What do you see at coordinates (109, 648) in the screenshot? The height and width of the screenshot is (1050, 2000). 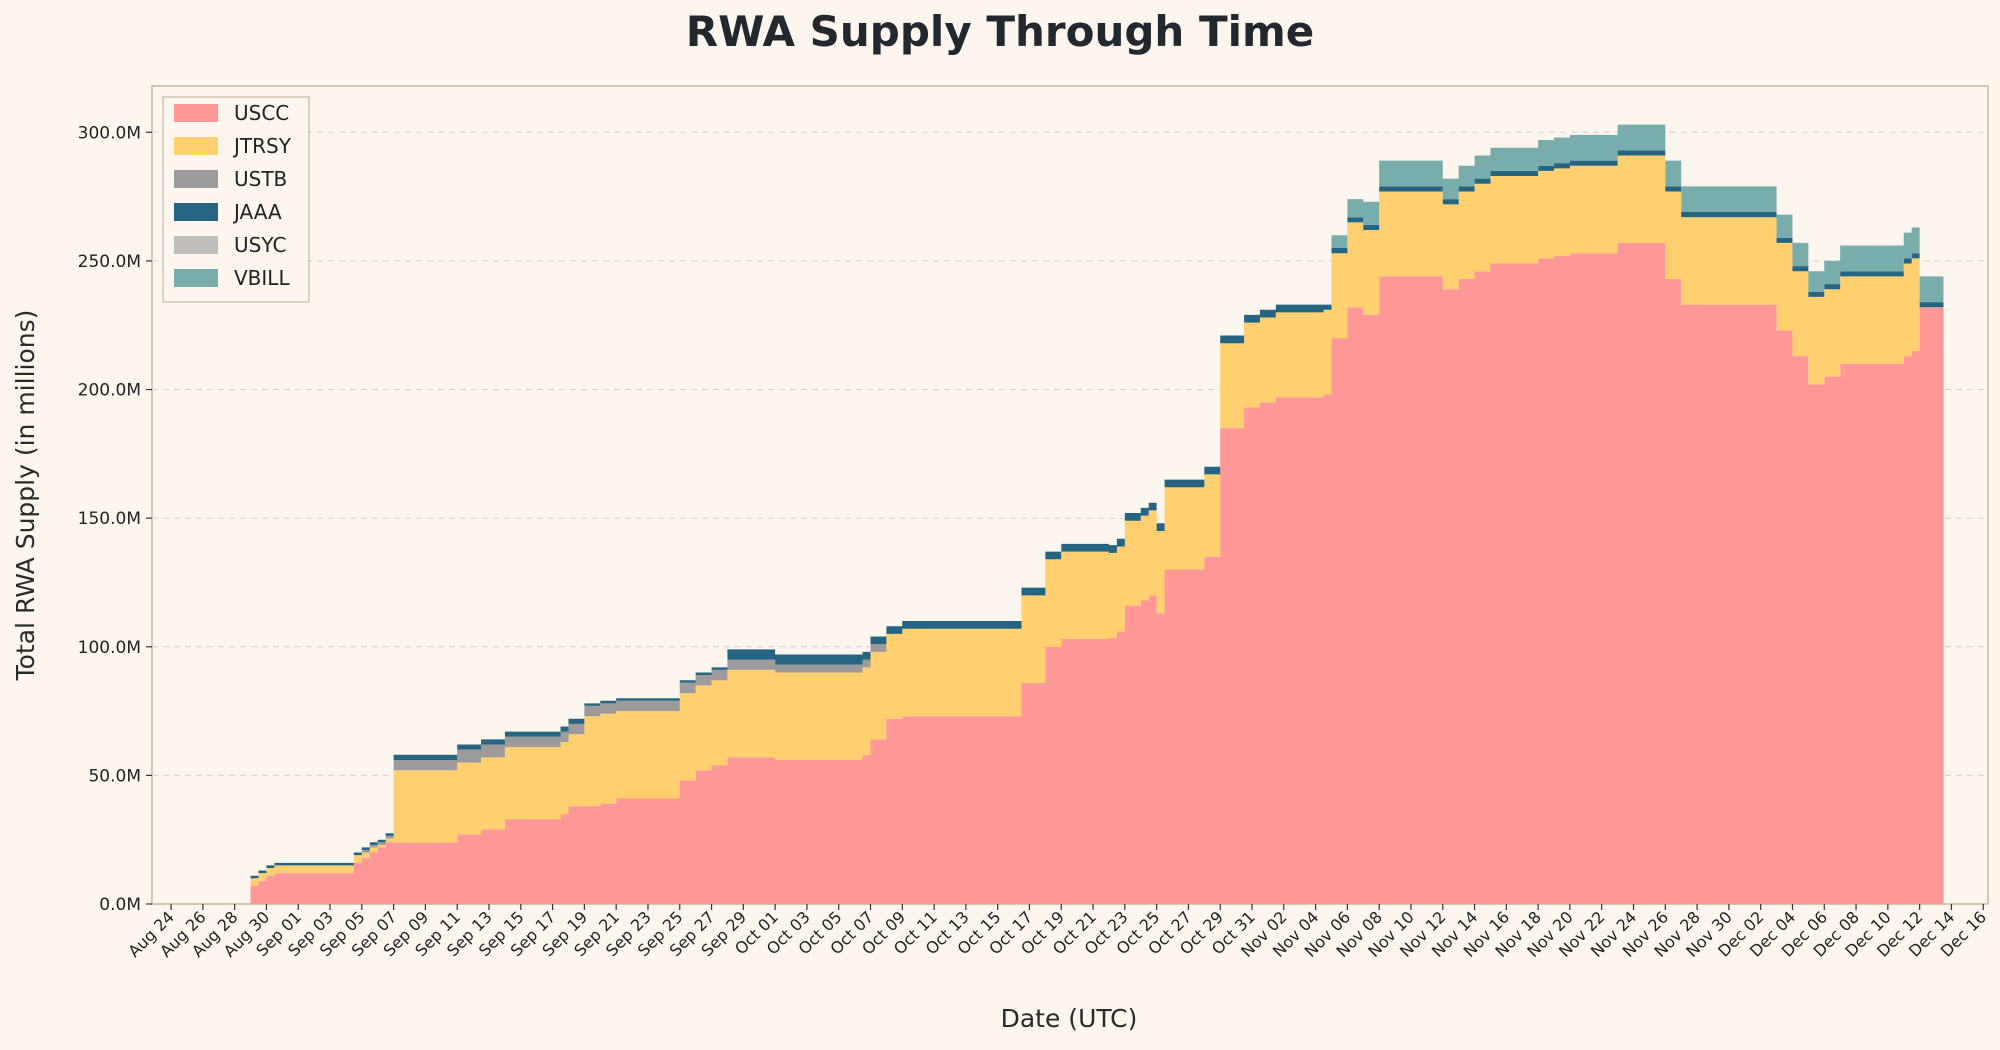 I see `y-tick-label: 100.0M` at bounding box center [109, 648].